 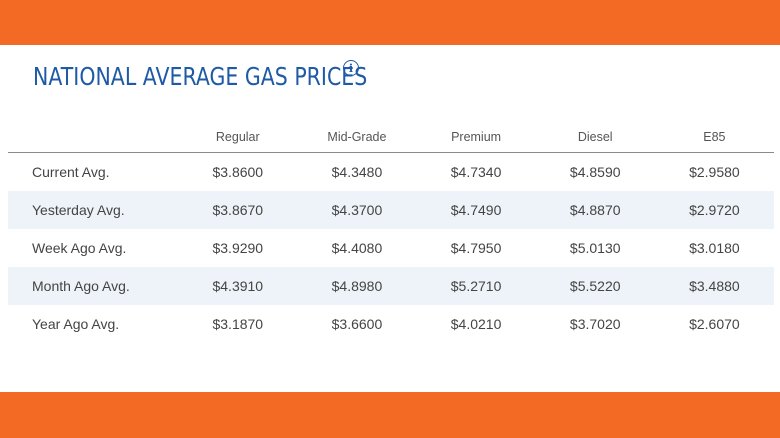 I want to click on price-cell: $5.5220, so click(x=595, y=286).